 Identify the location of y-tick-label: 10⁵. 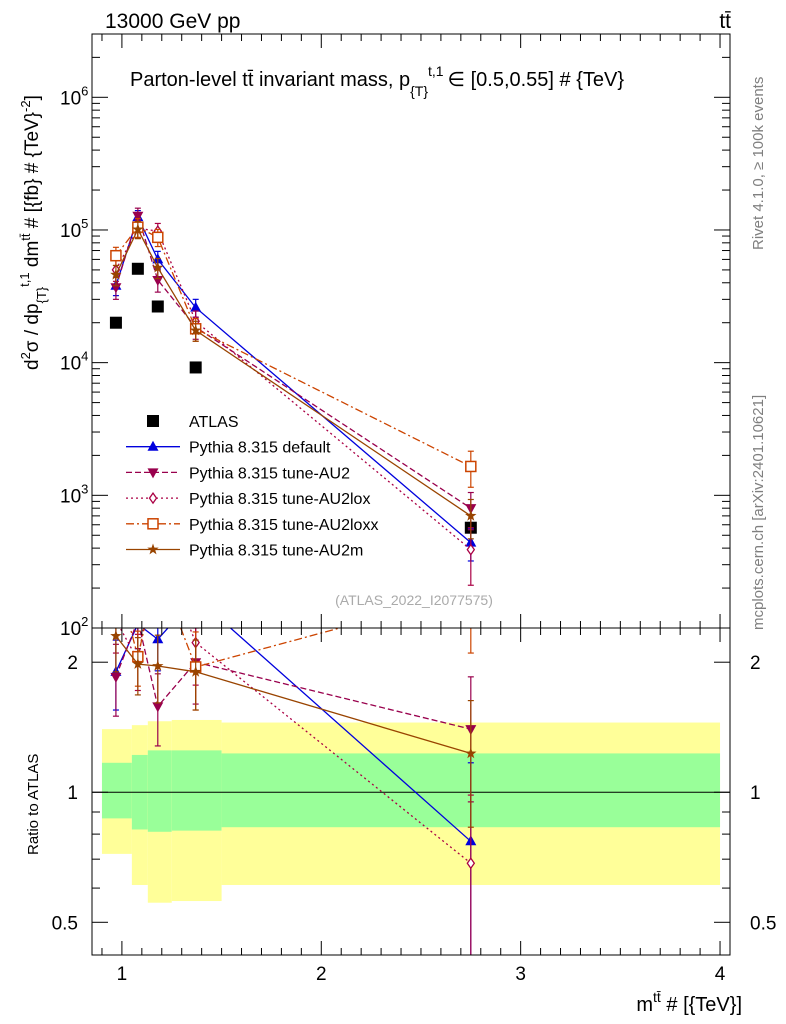
(74, 229).